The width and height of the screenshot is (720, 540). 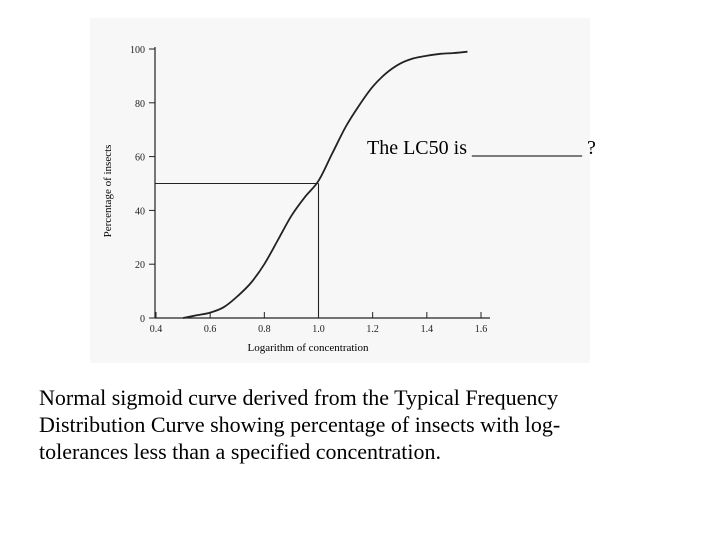 I want to click on y-axis-label: Percentage of insects, so click(x=108, y=191).